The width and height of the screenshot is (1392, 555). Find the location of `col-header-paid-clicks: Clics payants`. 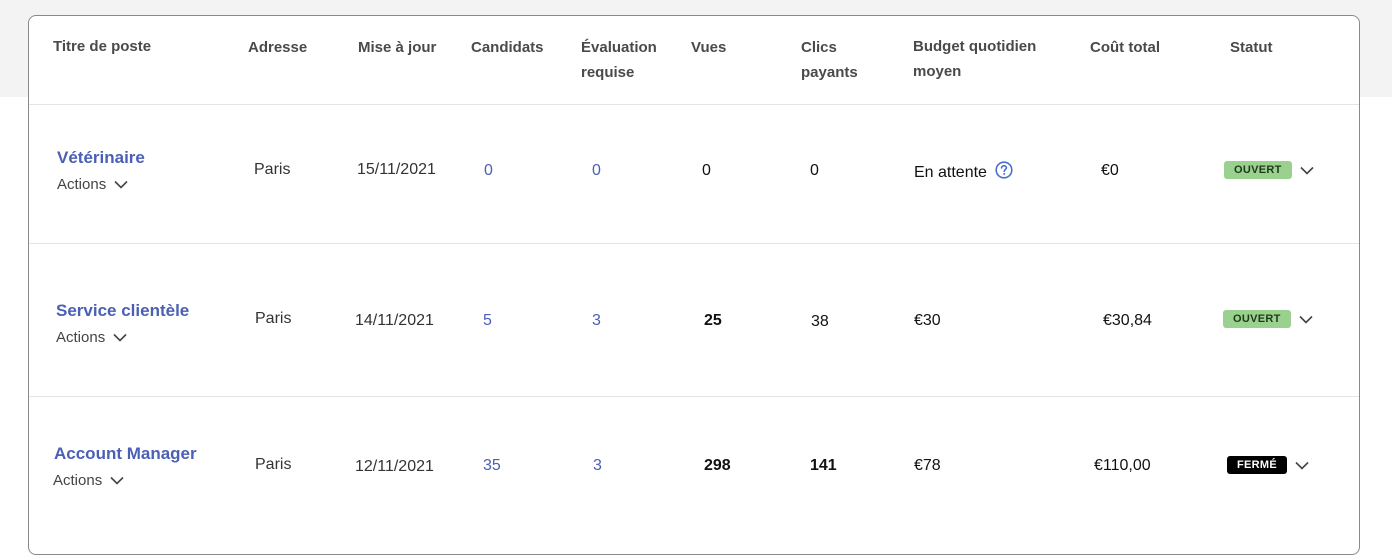

col-header-paid-clicks: Clics payants is located at coordinates (829, 60).